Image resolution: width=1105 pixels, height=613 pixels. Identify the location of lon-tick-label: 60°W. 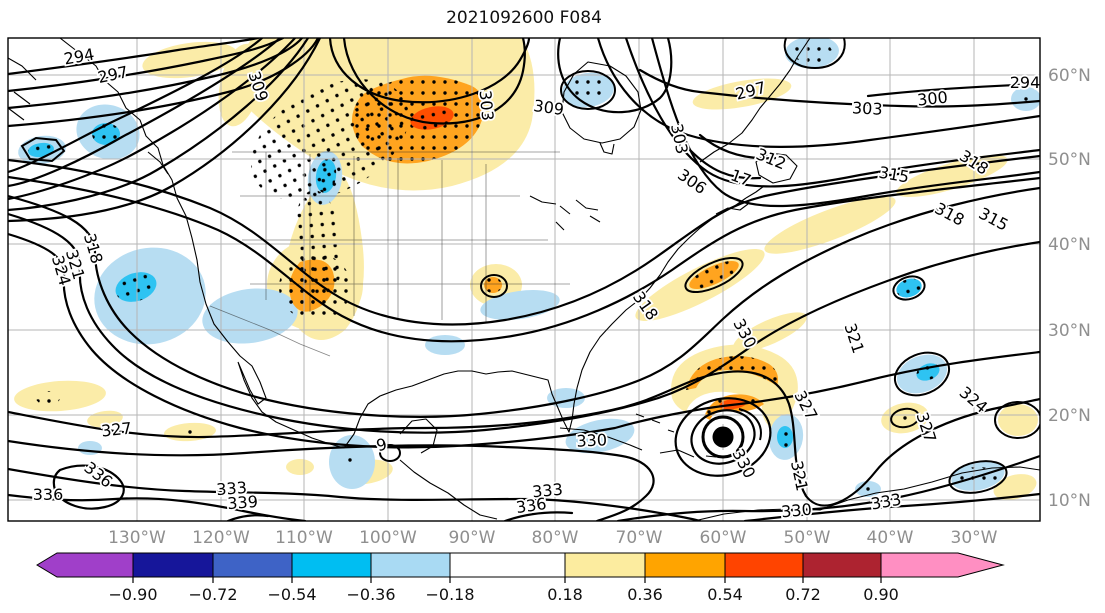
(723, 538).